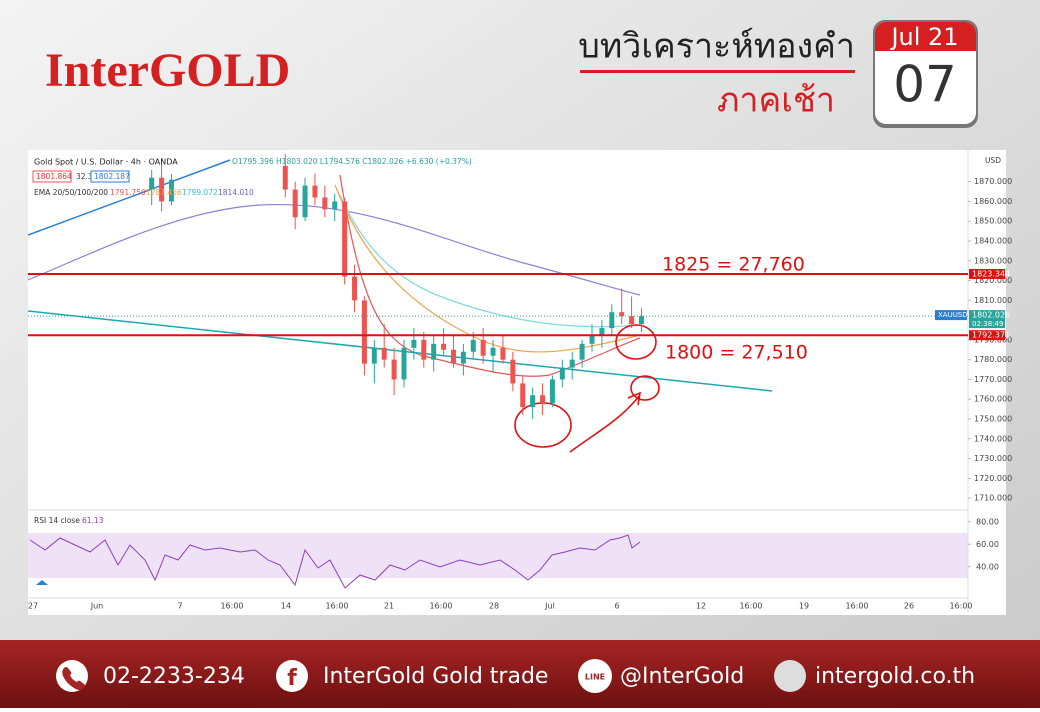  I want to click on x-tick-label: Jul, so click(549, 606).